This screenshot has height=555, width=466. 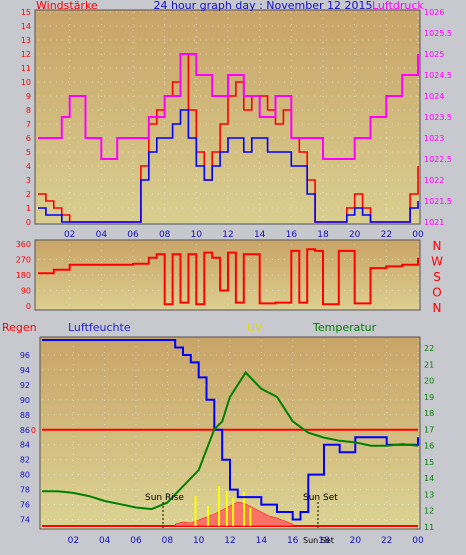 What do you see at coordinates (25, 370) in the screenshot?
I see `humidity-tick-label: 94` at bounding box center [25, 370].